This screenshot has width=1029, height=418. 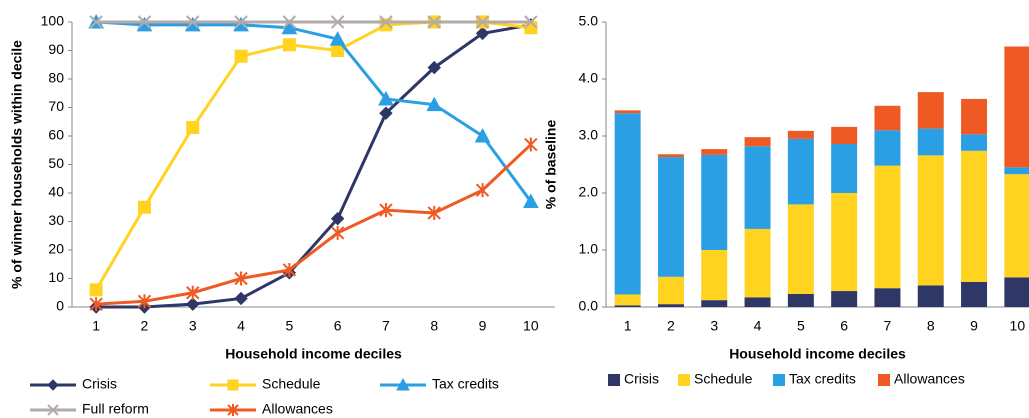 What do you see at coordinates (60, 306) in the screenshot?
I see `y-tick-label: 0` at bounding box center [60, 306].